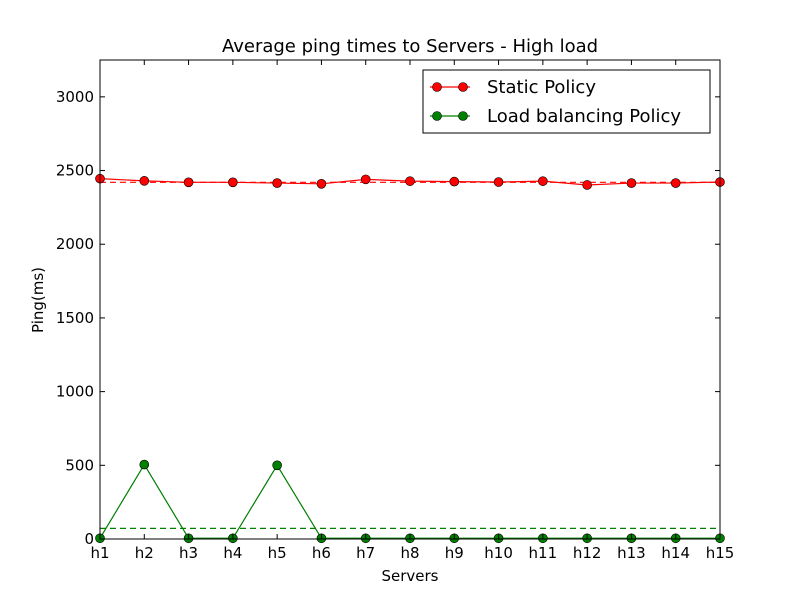 The height and width of the screenshot is (600, 800). Describe the element at coordinates (365, 553) in the screenshot. I see `x-tick-label: h7` at that location.